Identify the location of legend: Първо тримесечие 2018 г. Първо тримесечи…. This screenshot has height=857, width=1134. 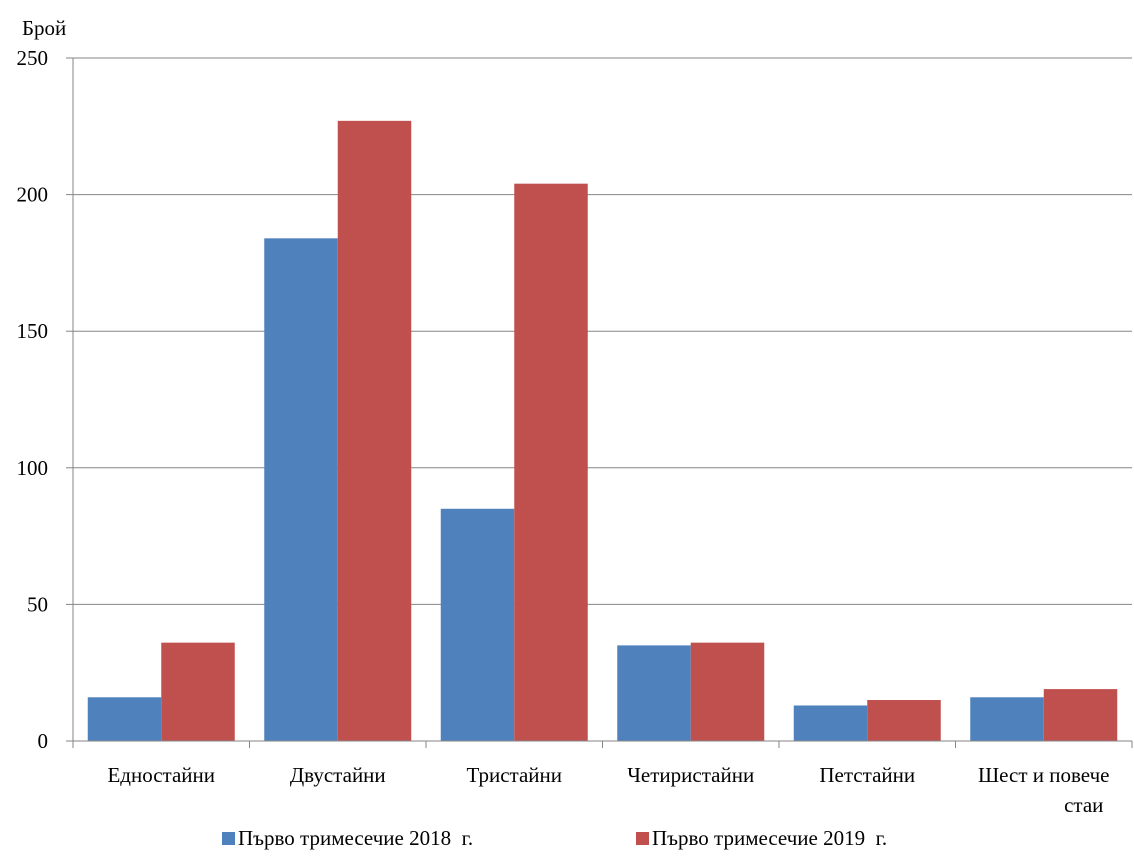
(567, 840).